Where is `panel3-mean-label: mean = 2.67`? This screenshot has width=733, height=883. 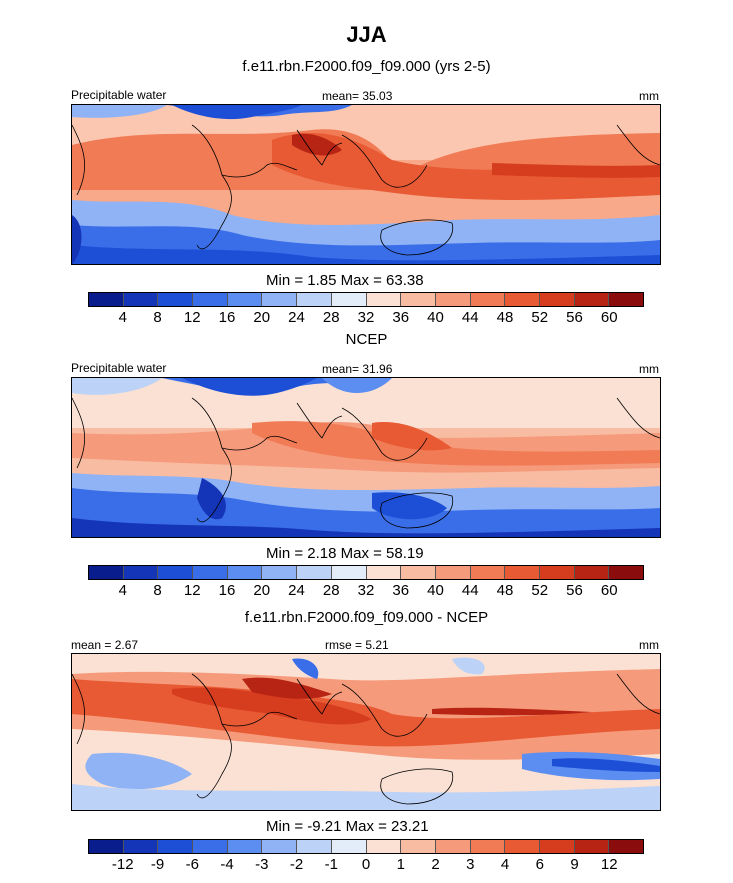 panel3-mean-label: mean = 2.67 is located at coordinates (105, 645).